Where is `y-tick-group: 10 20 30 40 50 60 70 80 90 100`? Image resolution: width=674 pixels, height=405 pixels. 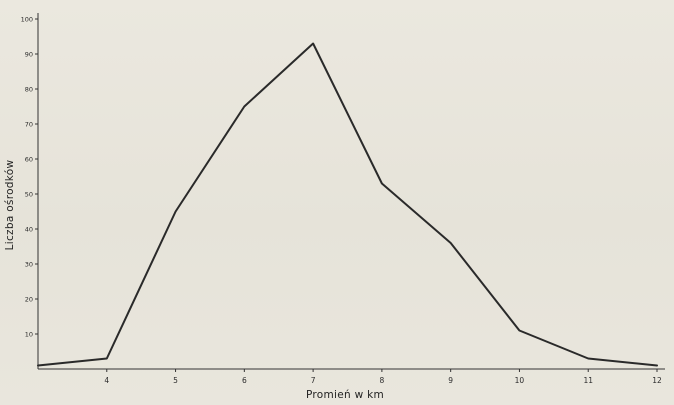 y-tick-group: 10 20 30 40 50 60 70 80 90 100 is located at coordinates (29, 177).